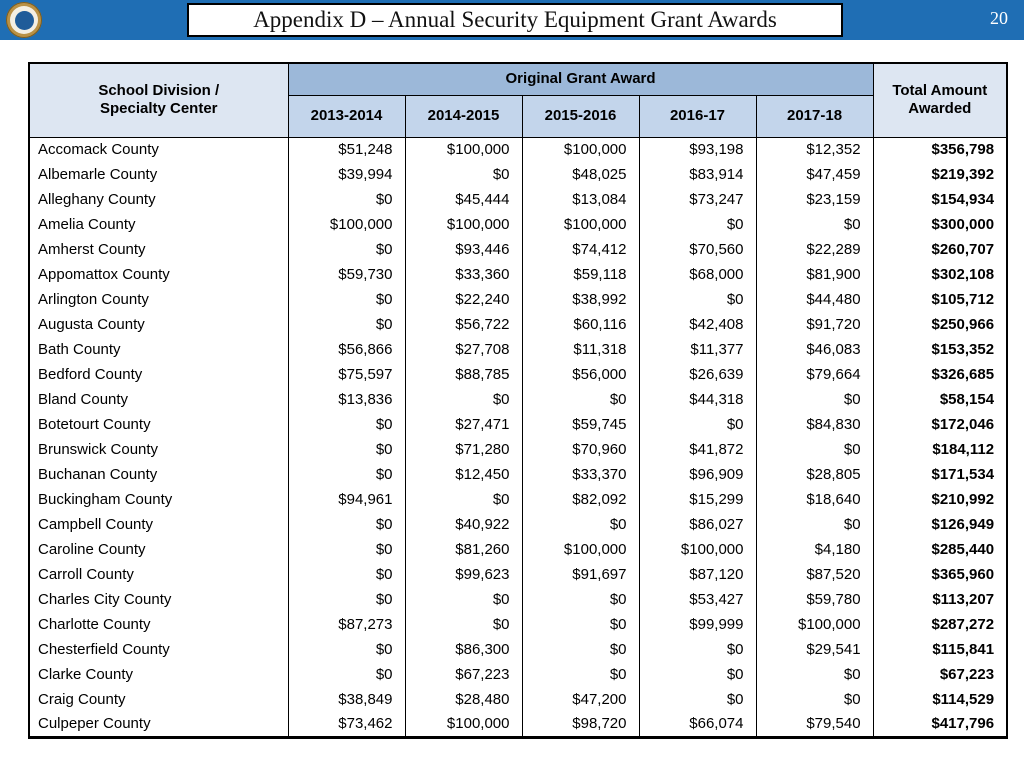 The width and height of the screenshot is (1024, 768). What do you see at coordinates (580, 424) in the screenshot?
I see `grant-amount-cell: $59,745` at bounding box center [580, 424].